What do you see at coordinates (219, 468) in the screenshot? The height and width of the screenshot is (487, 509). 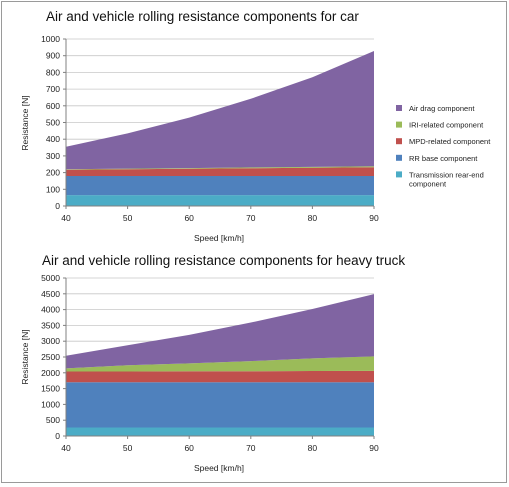 I see `chart-truck-x-axis-label: Speed [km/h]` at bounding box center [219, 468].